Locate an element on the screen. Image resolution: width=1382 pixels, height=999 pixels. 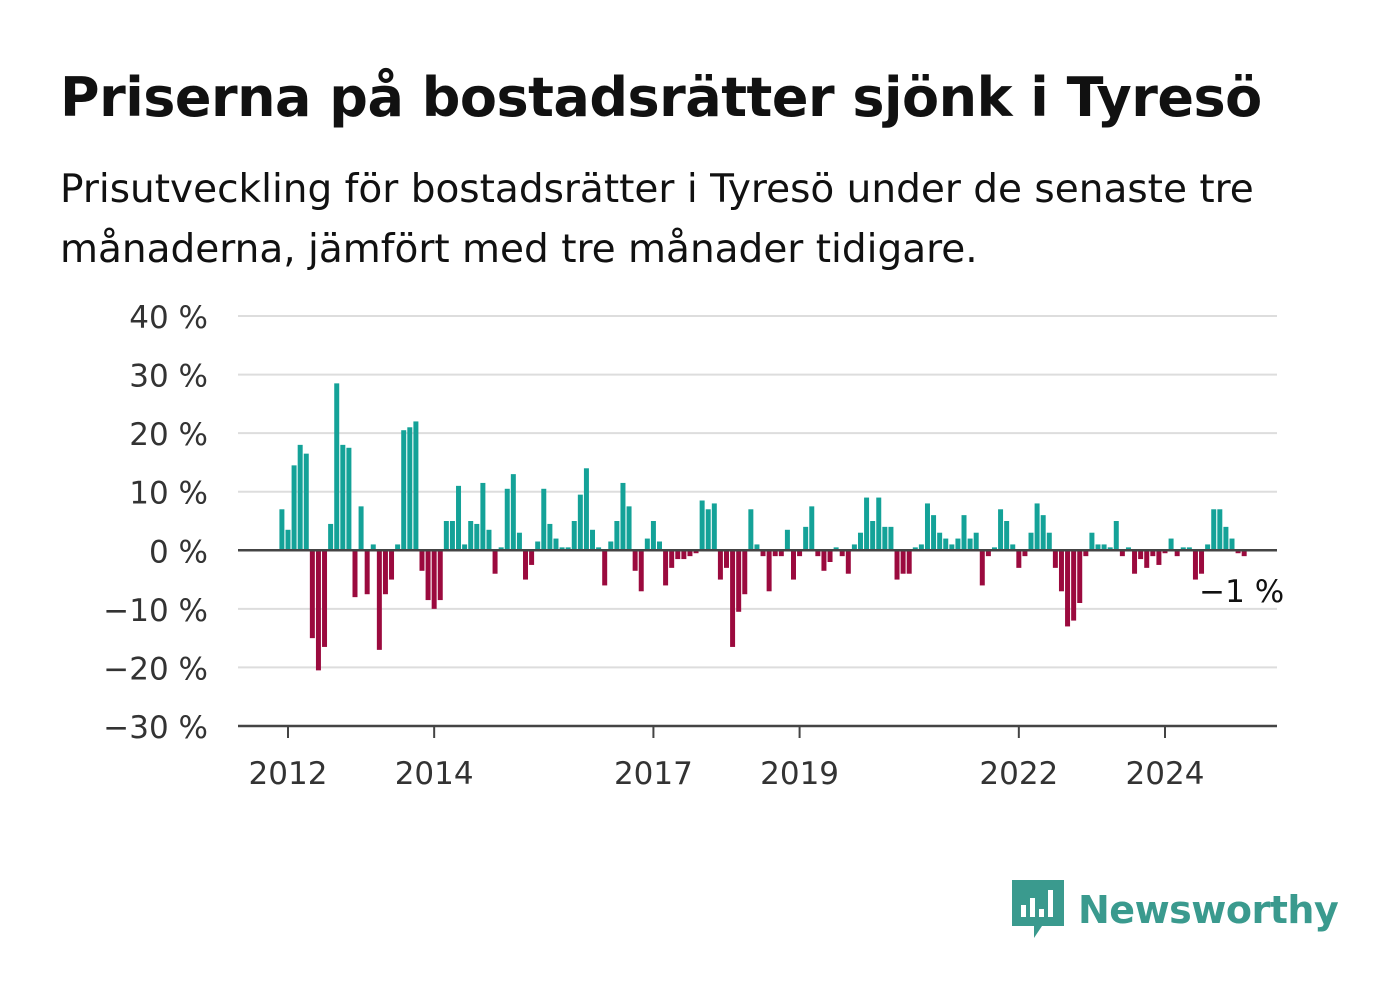
last-value-annotation: −1 % is located at coordinates (1241, 592).